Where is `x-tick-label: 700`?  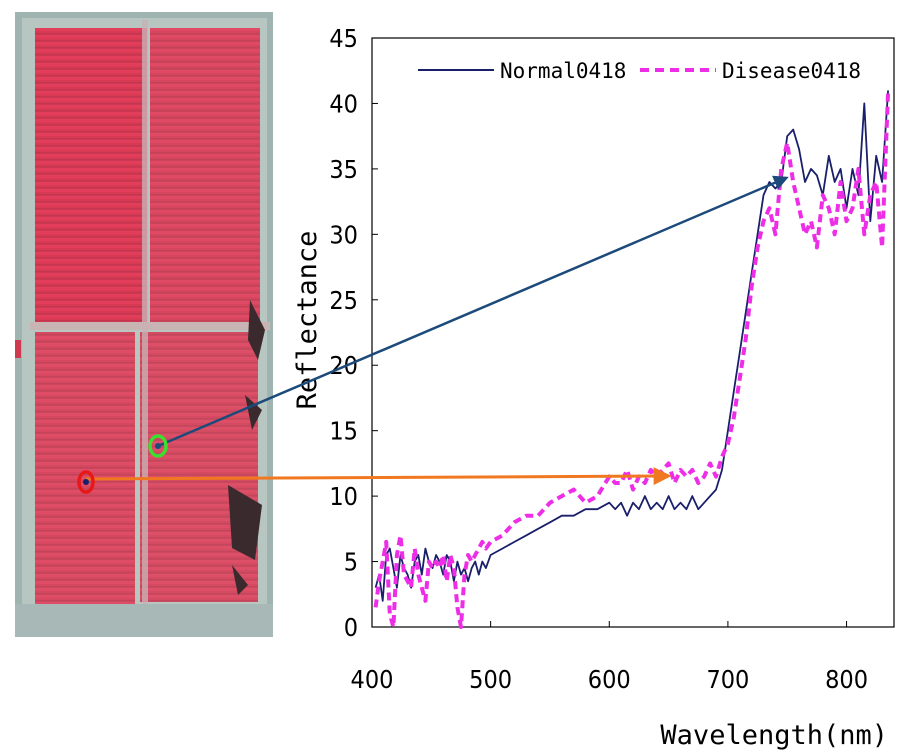 x-tick-label: 700 is located at coordinates (727, 679).